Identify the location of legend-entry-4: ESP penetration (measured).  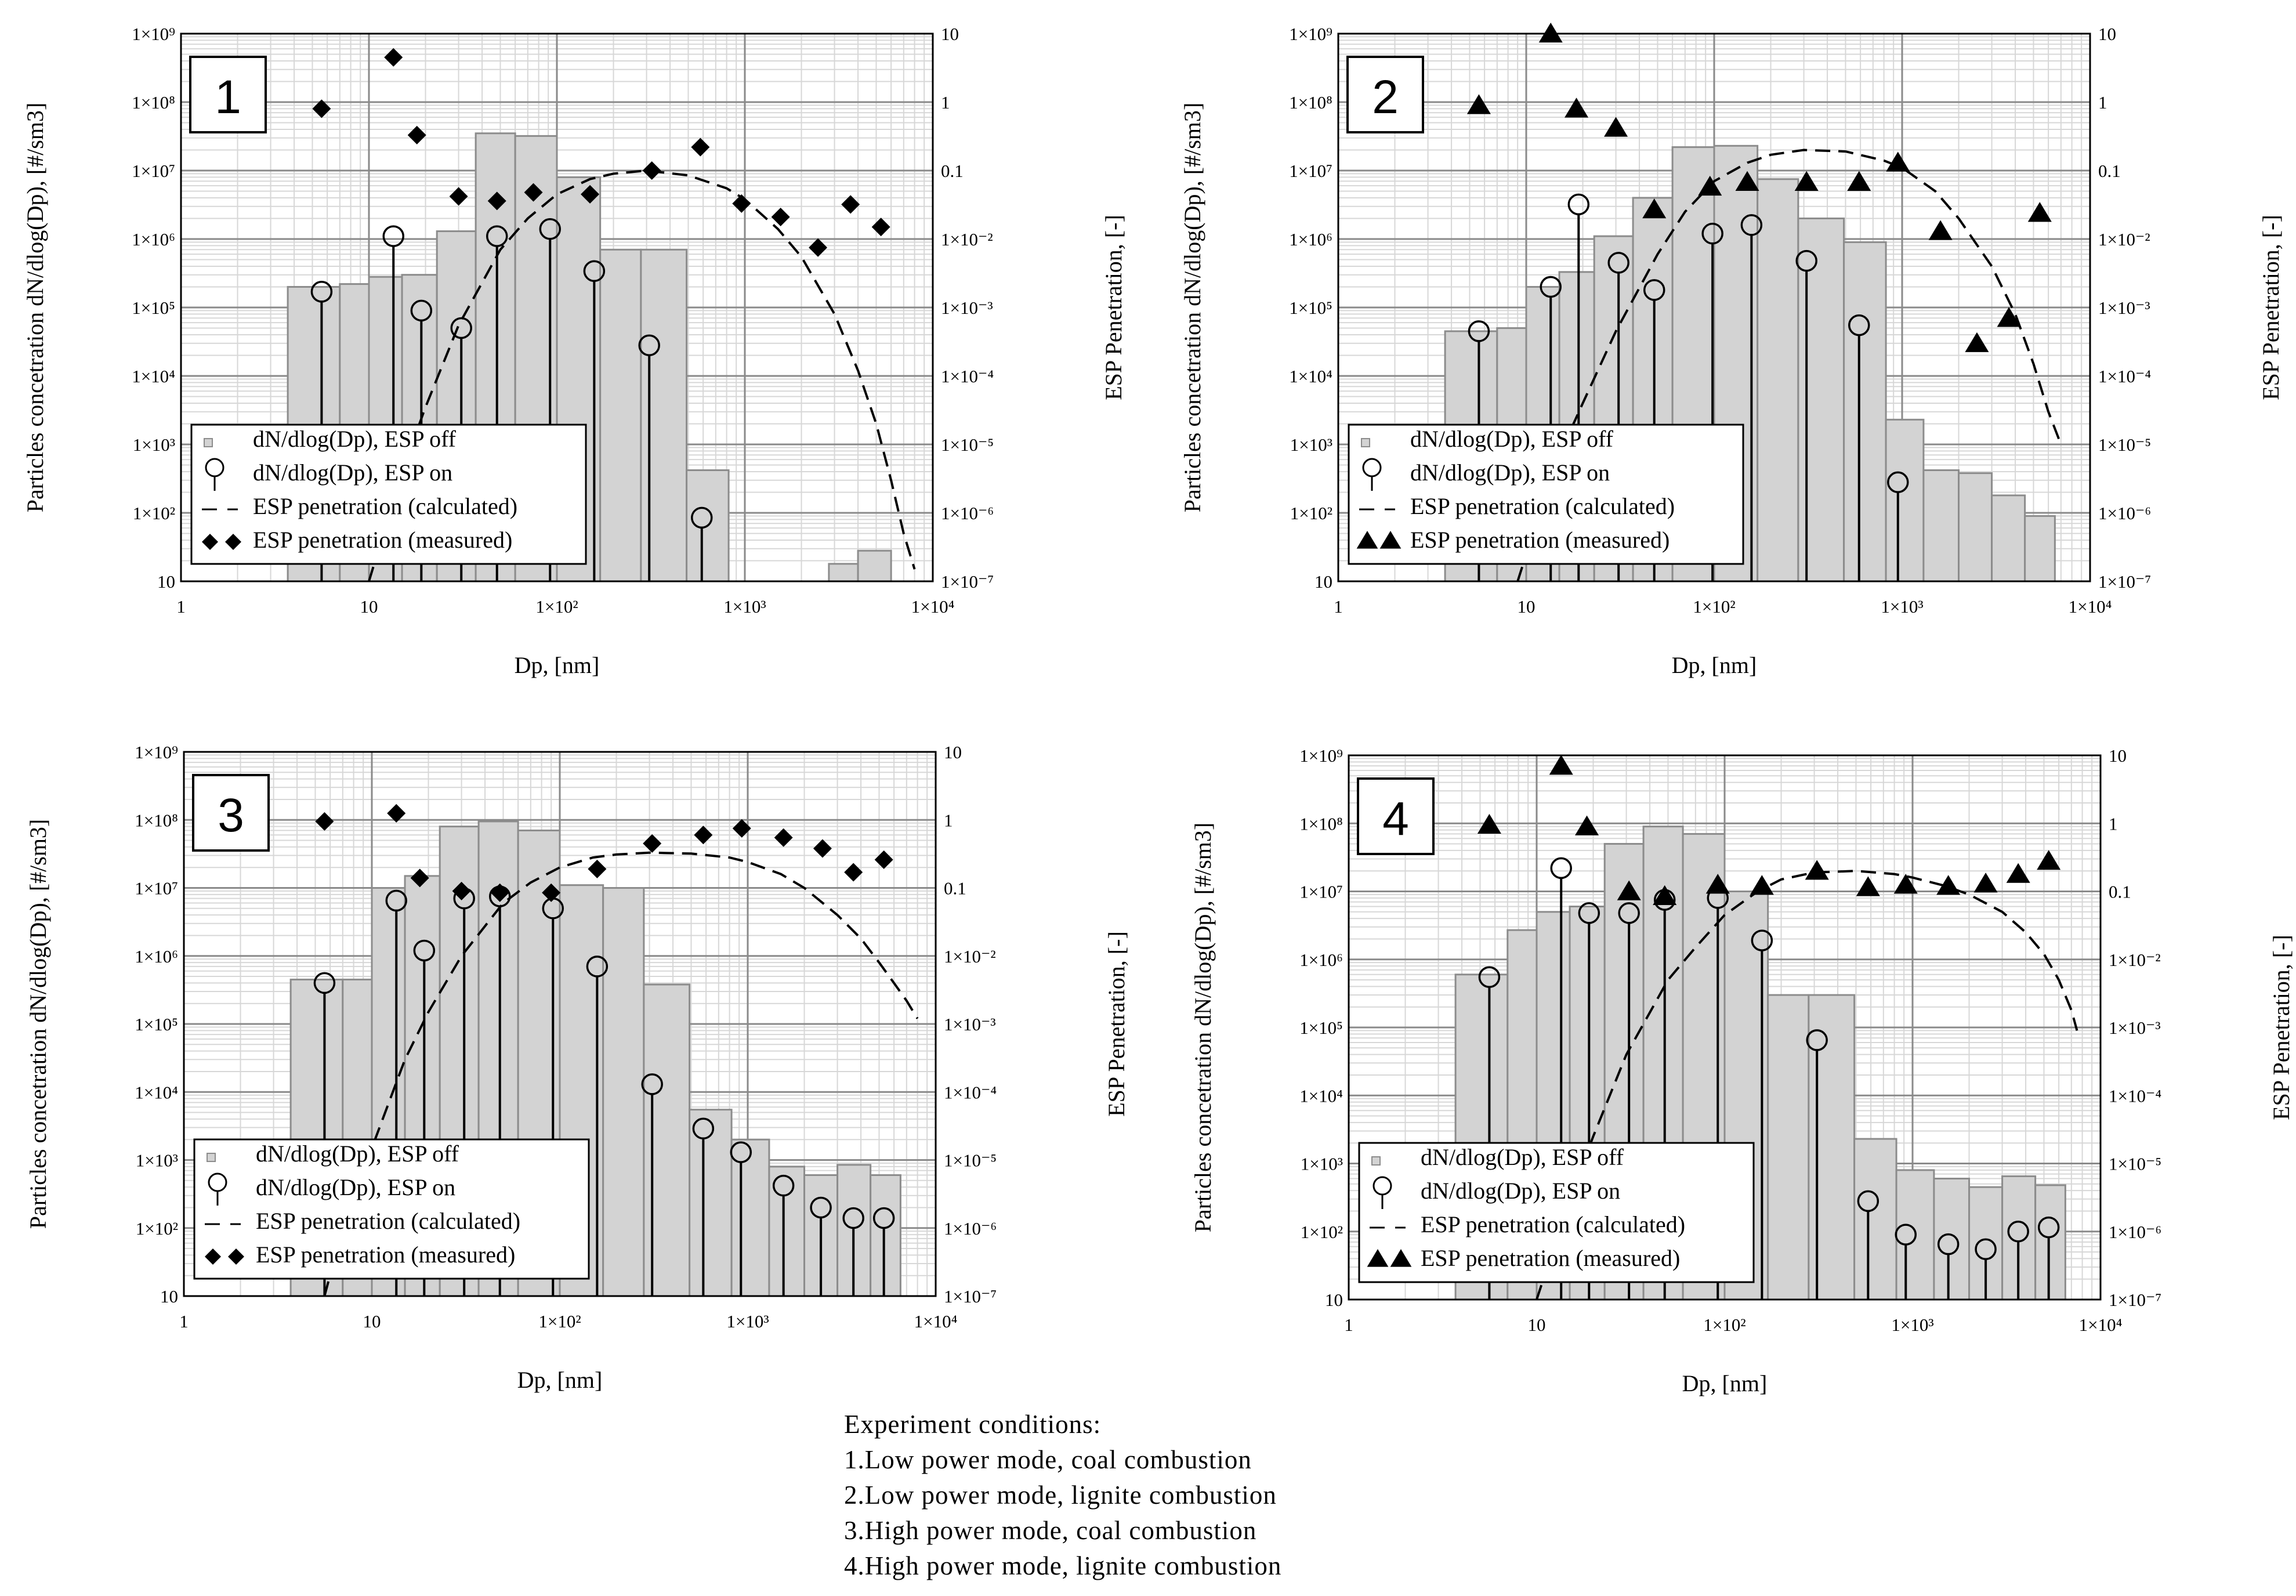
(1540, 540).